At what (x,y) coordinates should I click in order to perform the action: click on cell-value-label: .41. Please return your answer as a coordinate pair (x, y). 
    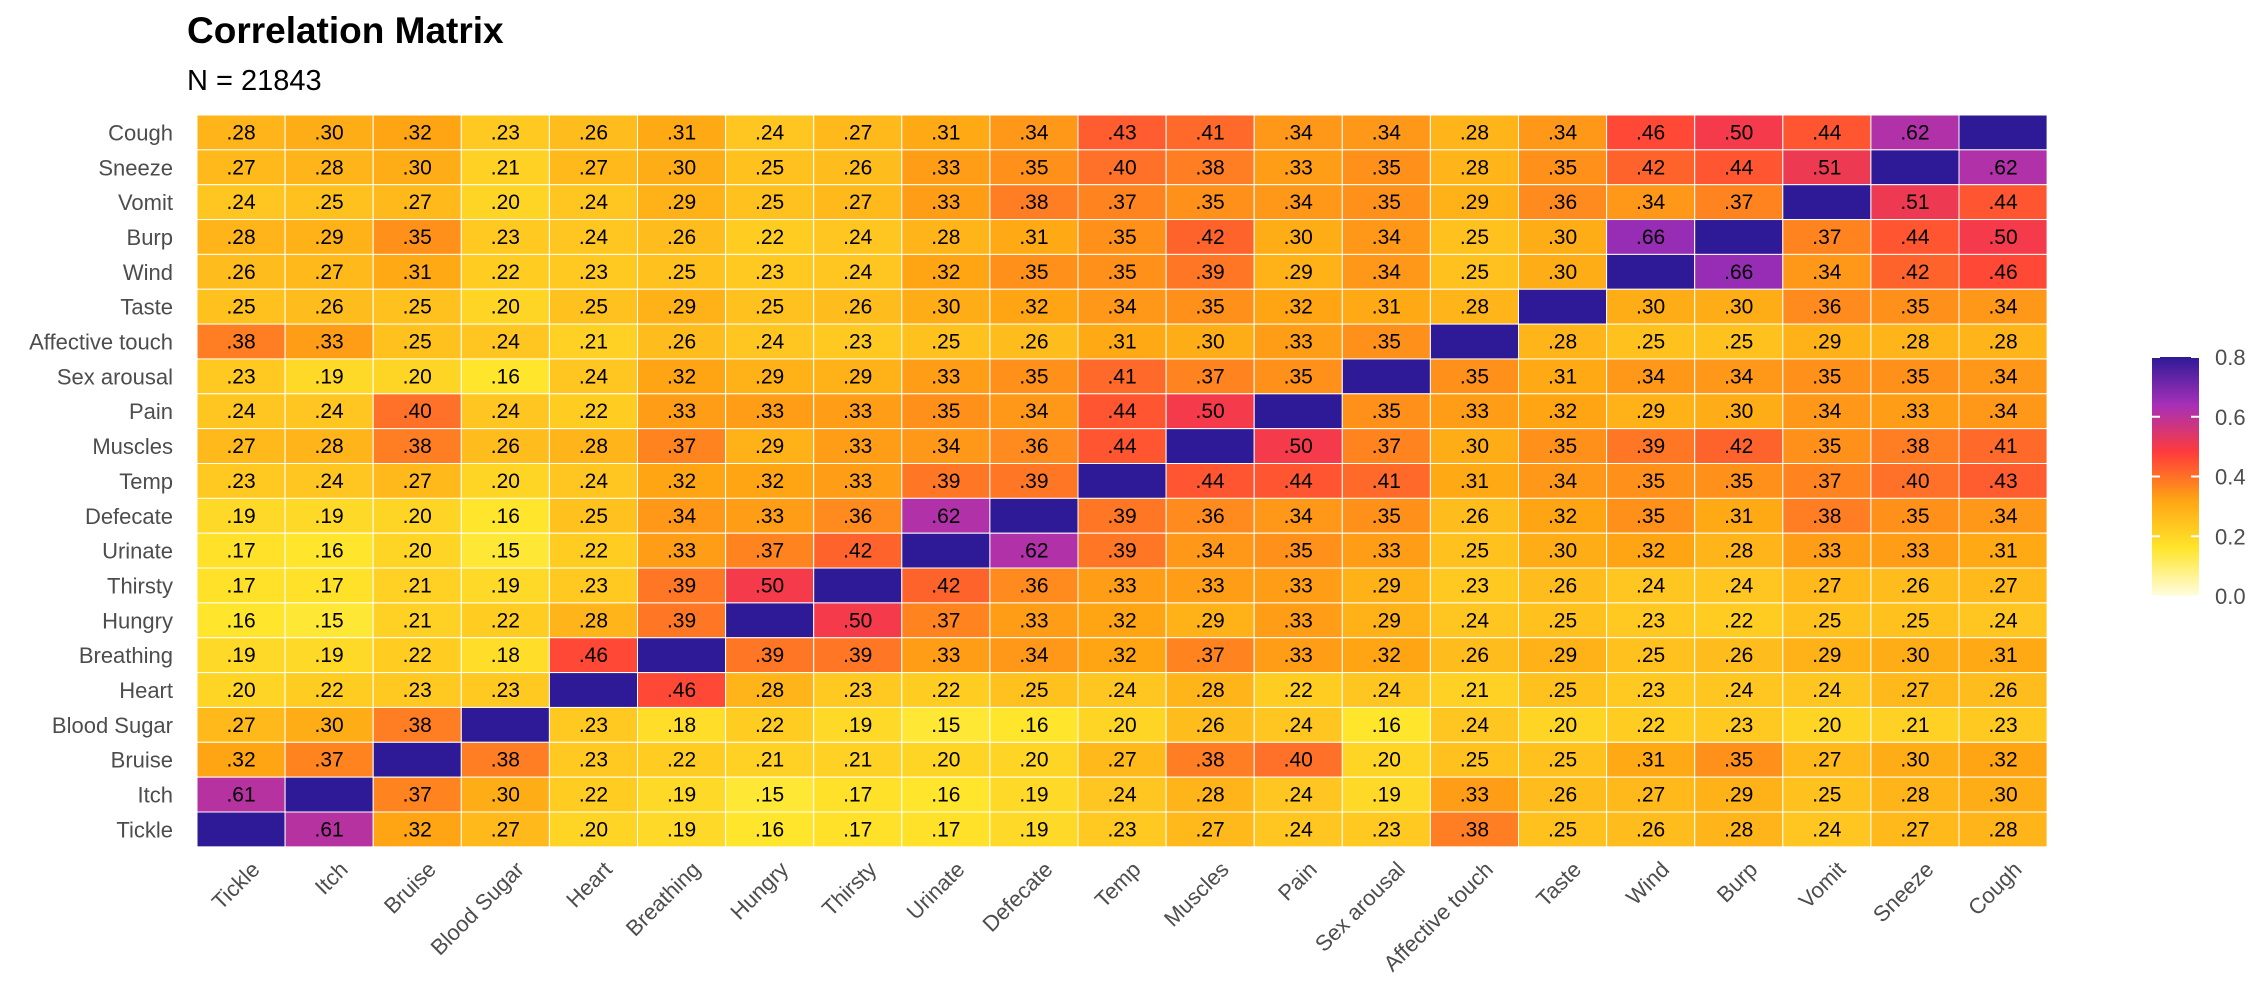
    Looking at the image, I should click on (2002, 446).